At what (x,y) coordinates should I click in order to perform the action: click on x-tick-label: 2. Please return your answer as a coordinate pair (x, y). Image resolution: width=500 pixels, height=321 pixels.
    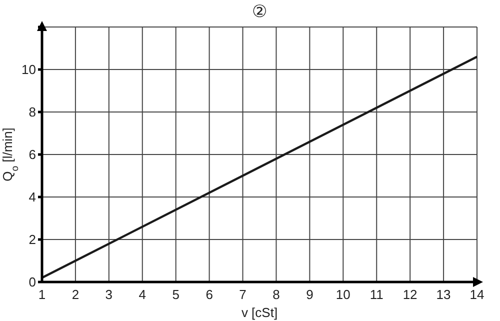
    Looking at the image, I should click on (76, 294).